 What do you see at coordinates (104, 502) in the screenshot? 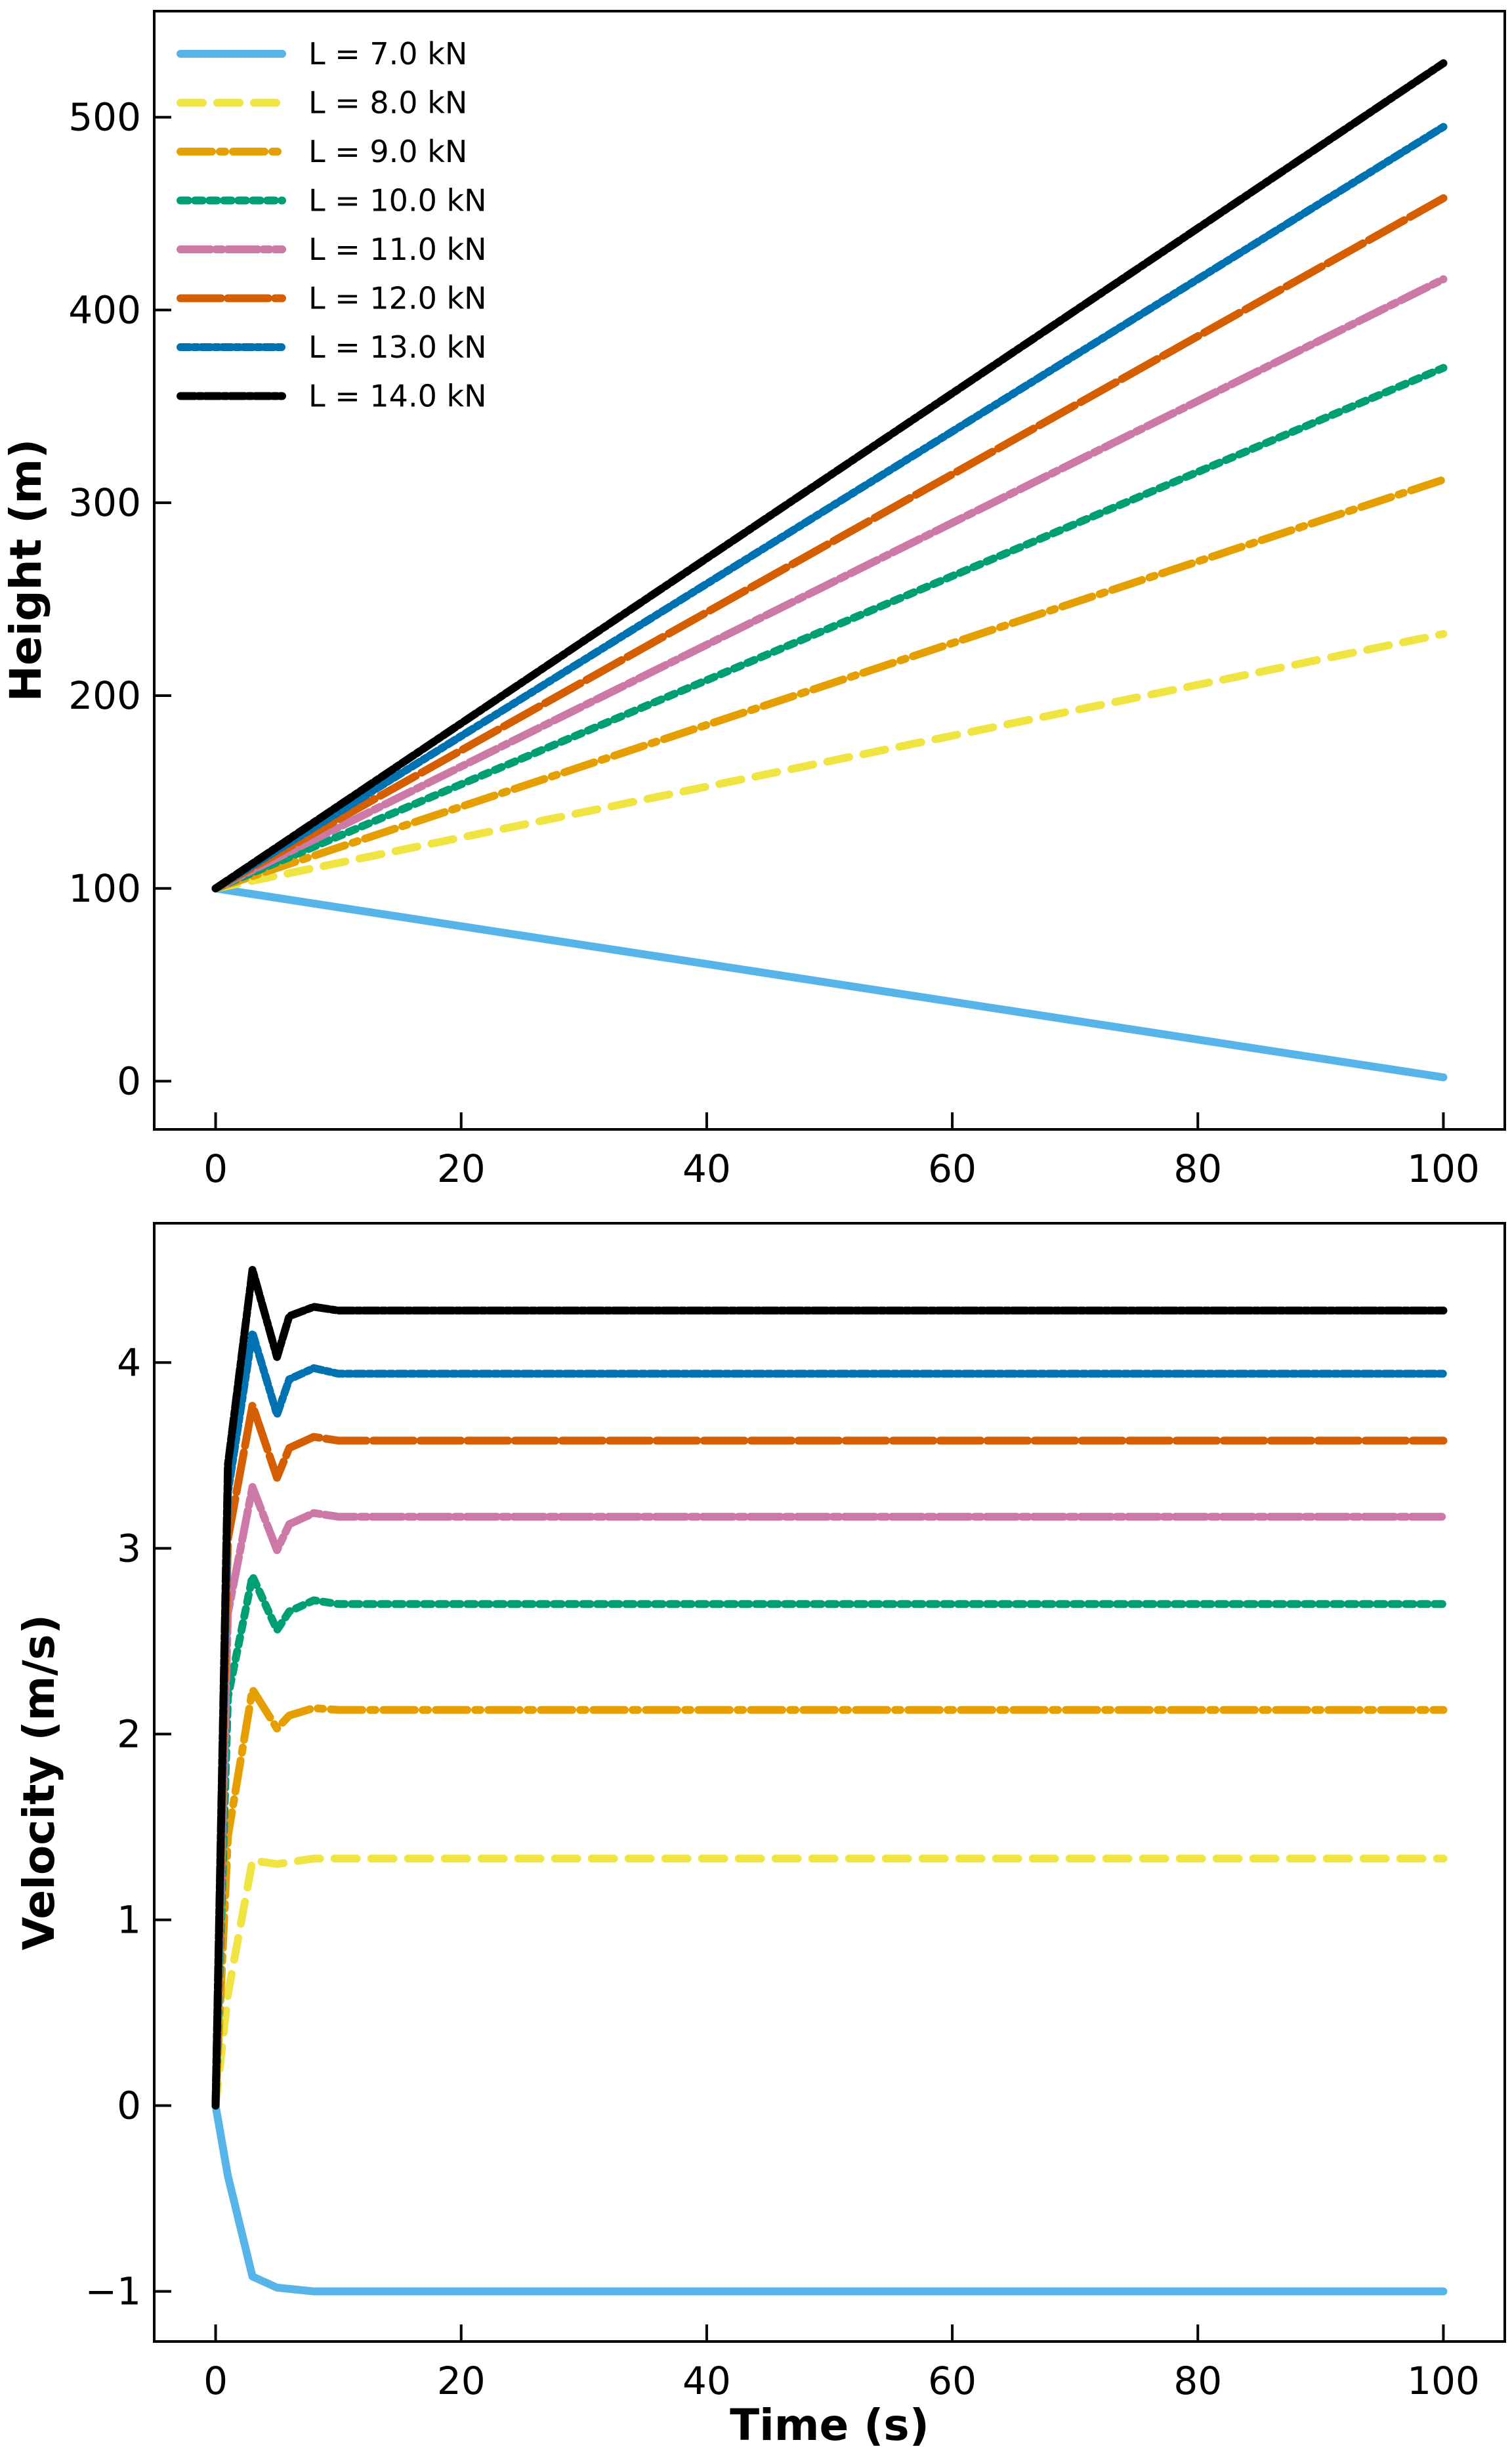
I see `height-y-tick-label: 300` at bounding box center [104, 502].